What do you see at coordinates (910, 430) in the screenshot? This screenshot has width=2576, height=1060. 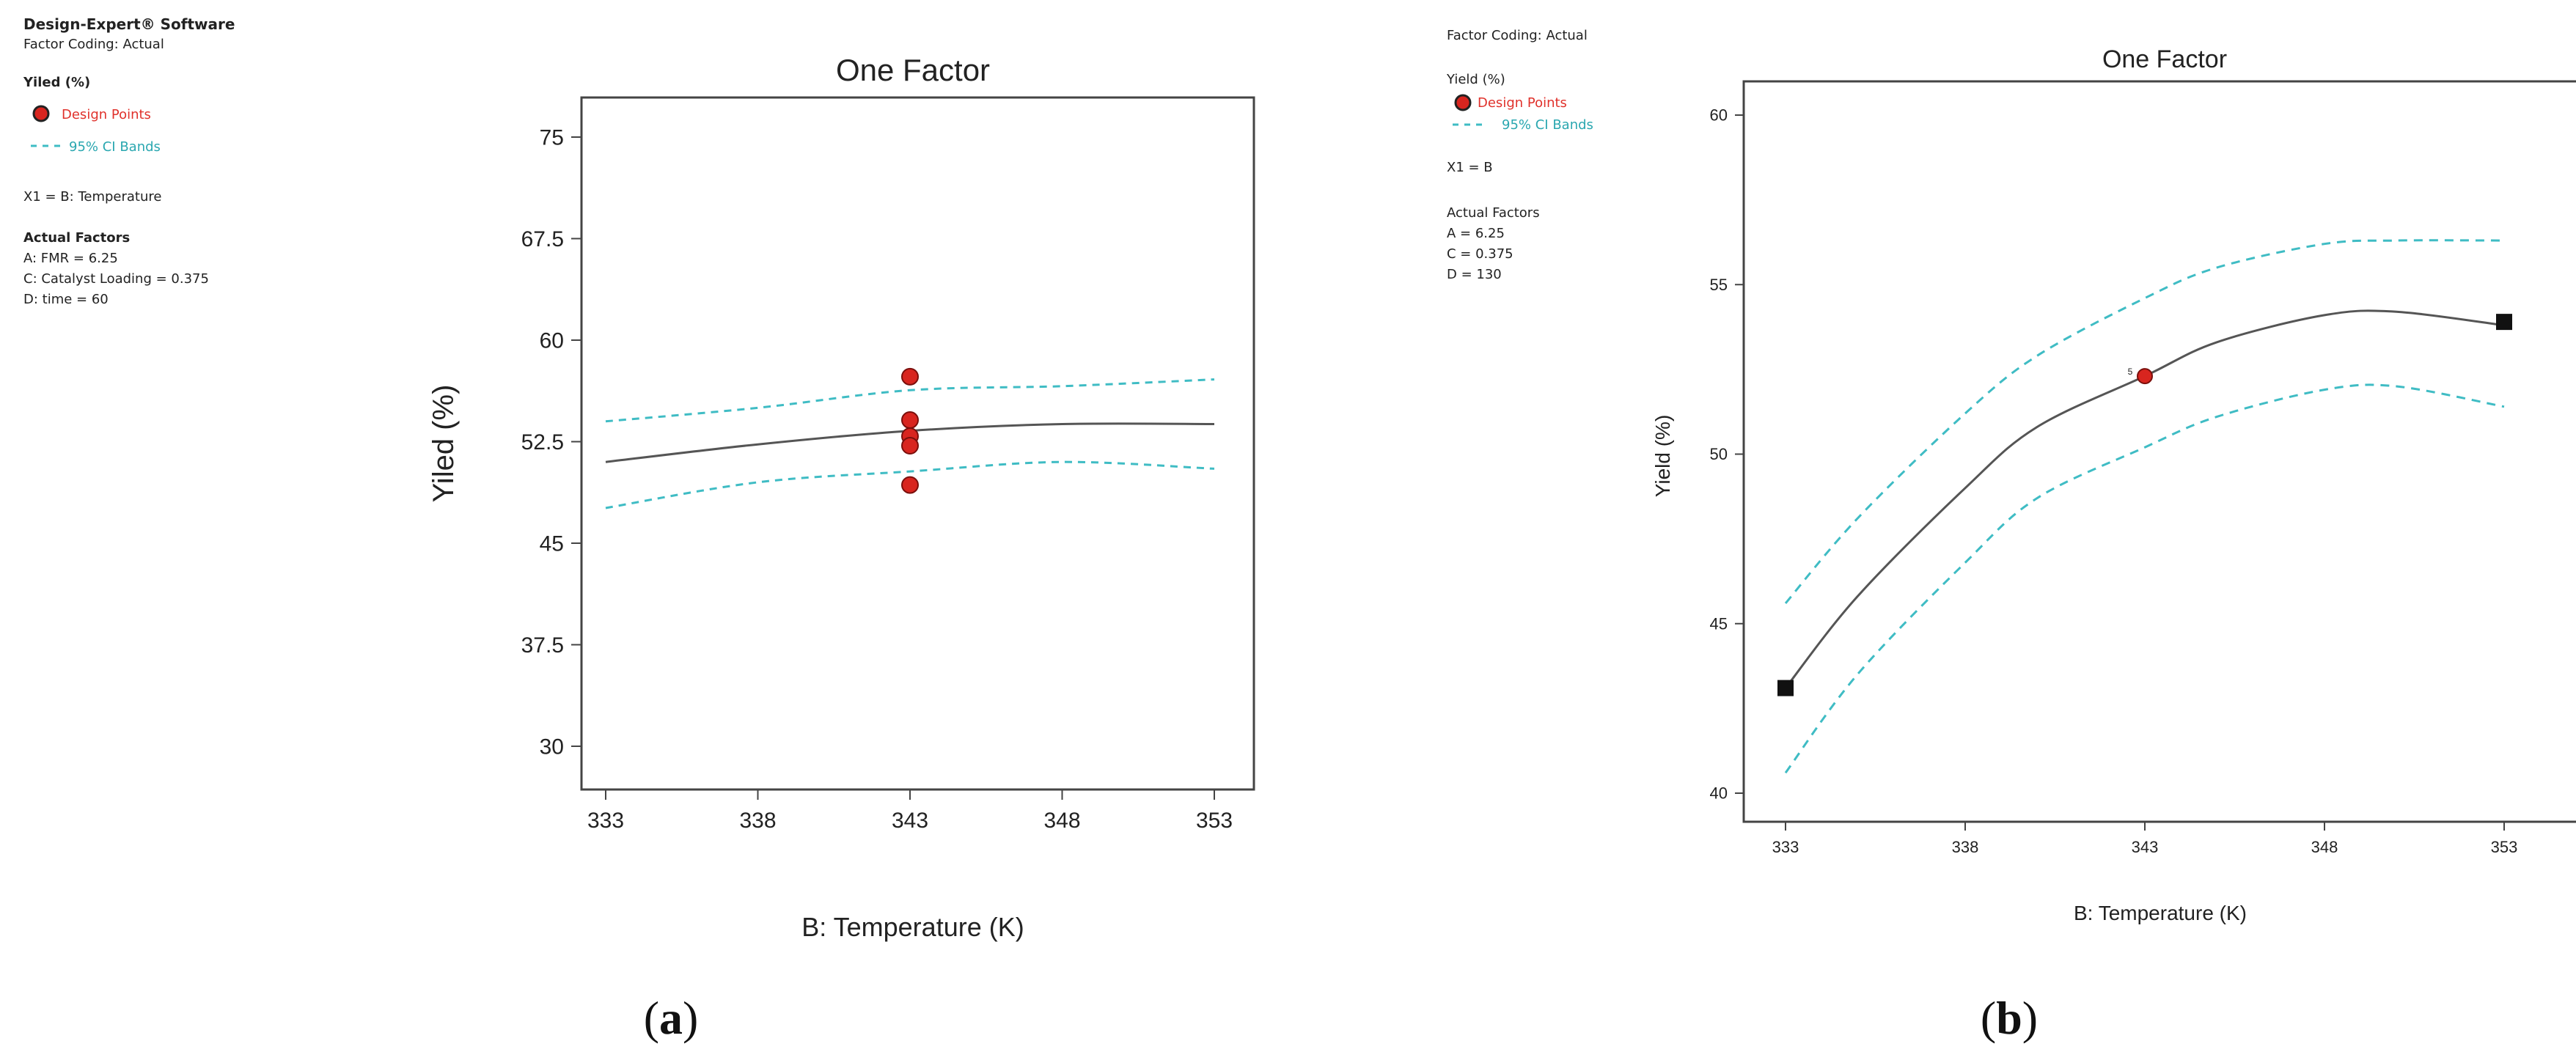 I see `chart-a-points` at bounding box center [910, 430].